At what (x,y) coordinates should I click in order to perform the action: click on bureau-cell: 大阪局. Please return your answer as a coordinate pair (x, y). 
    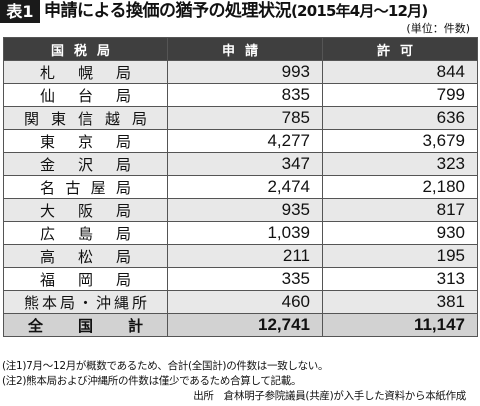
    Looking at the image, I should click on (85, 210).